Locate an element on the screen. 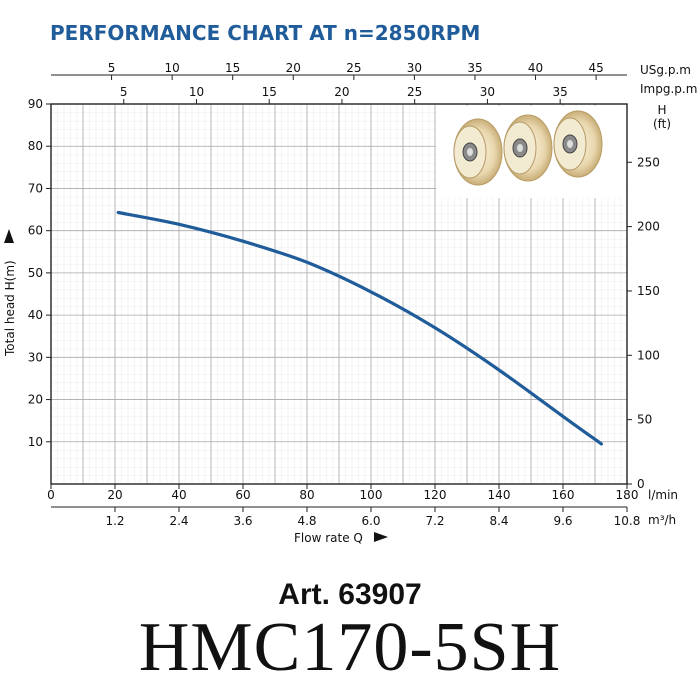  impeller-image is located at coordinates (531, 152).